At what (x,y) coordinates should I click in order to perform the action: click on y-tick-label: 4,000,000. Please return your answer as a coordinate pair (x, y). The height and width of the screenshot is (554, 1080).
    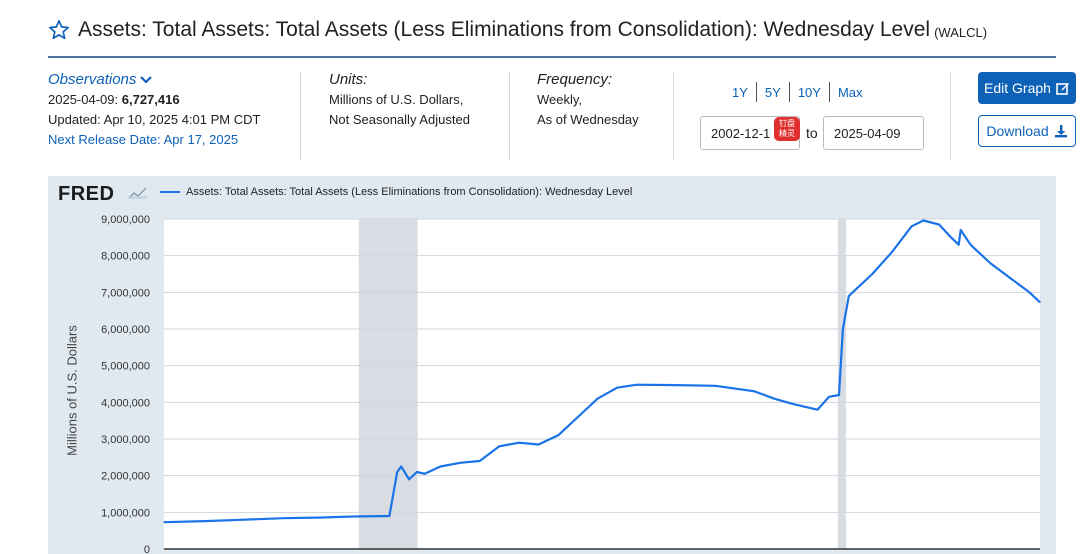
    Looking at the image, I should click on (125, 403).